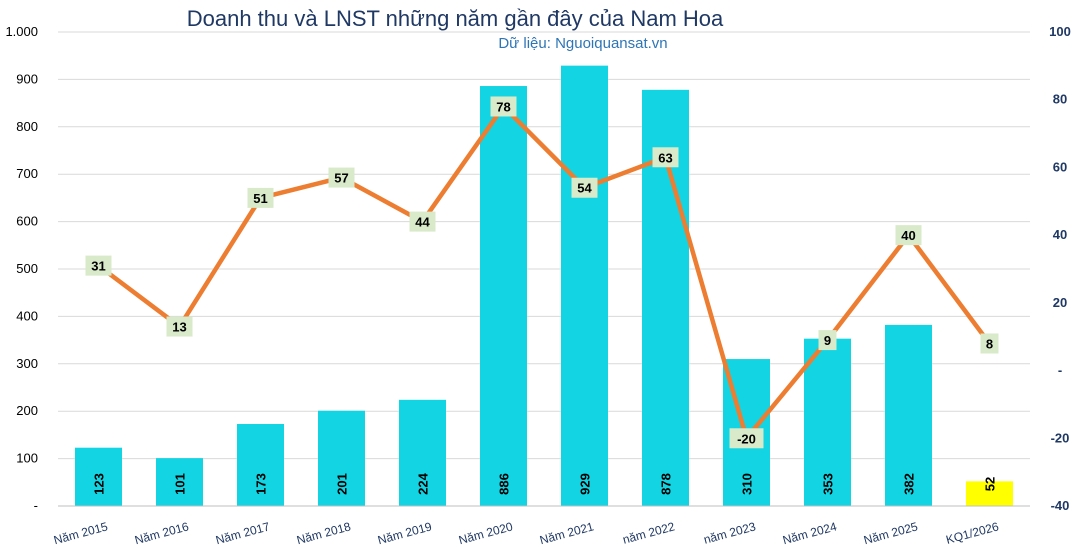 Image resolution: width=1089 pixels, height=554 pixels. I want to click on x-axis-category-label: Năm 2019, so click(404, 533).